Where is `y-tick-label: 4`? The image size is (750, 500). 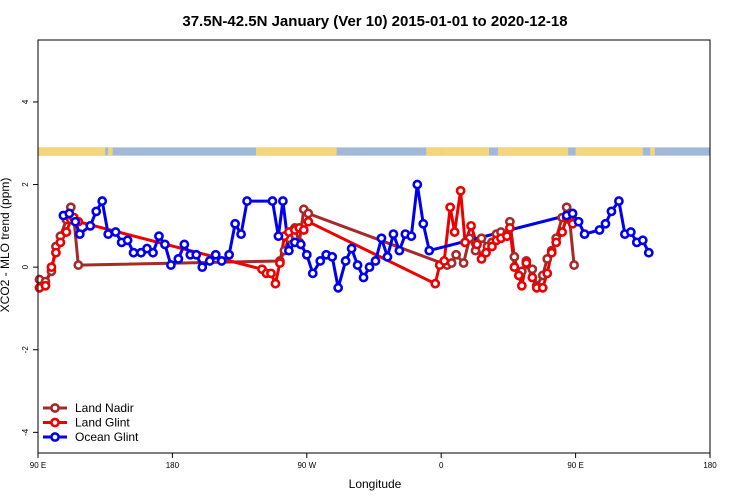 y-tick-label: 4 is located at coordinates (25, 101).